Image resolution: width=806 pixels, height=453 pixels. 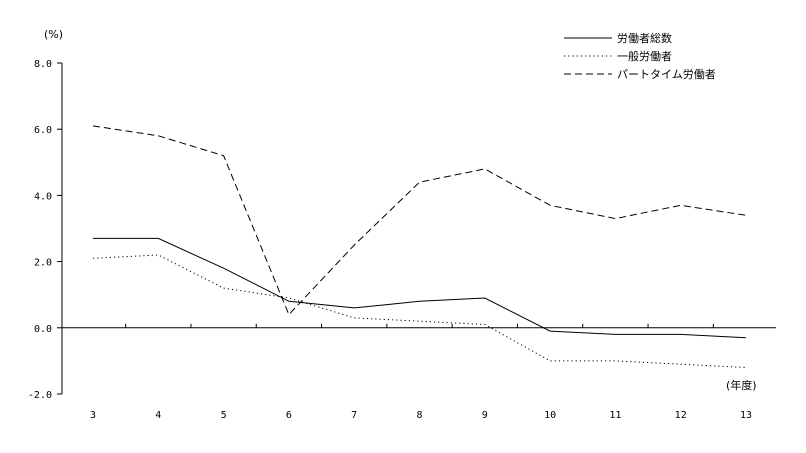 I want to click on x-tick-label: 12, so click(x=681, y=415).